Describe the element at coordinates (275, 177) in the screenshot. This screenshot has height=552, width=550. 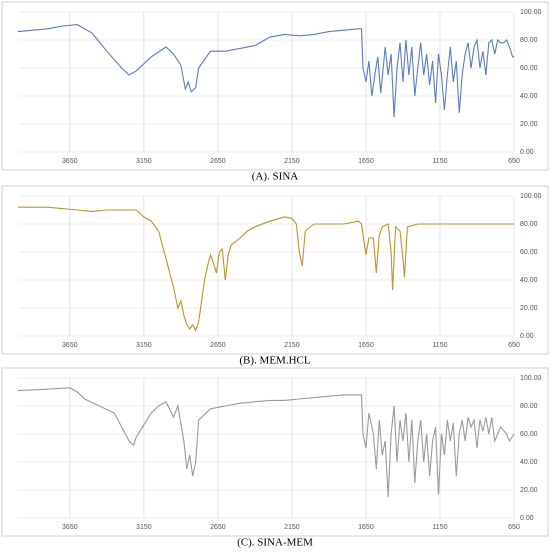
I see `caption: (A). SINA` at that location.